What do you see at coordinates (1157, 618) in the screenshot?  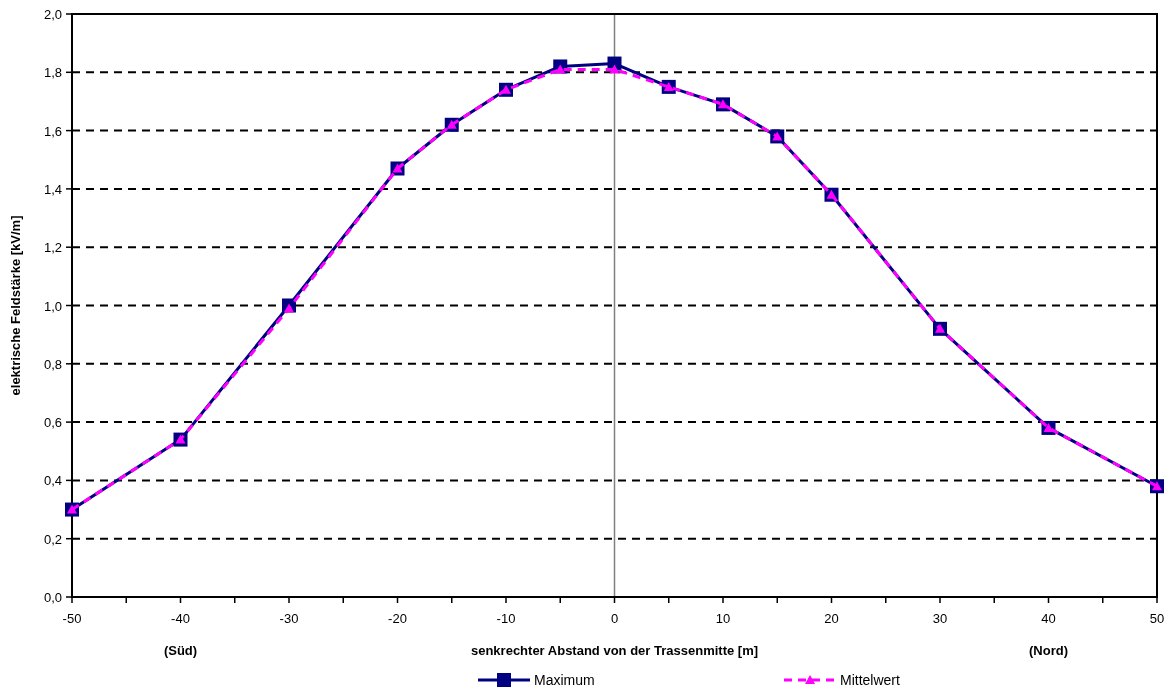 I see `x-tick-label: 50` at bounding box center [1157, 618].